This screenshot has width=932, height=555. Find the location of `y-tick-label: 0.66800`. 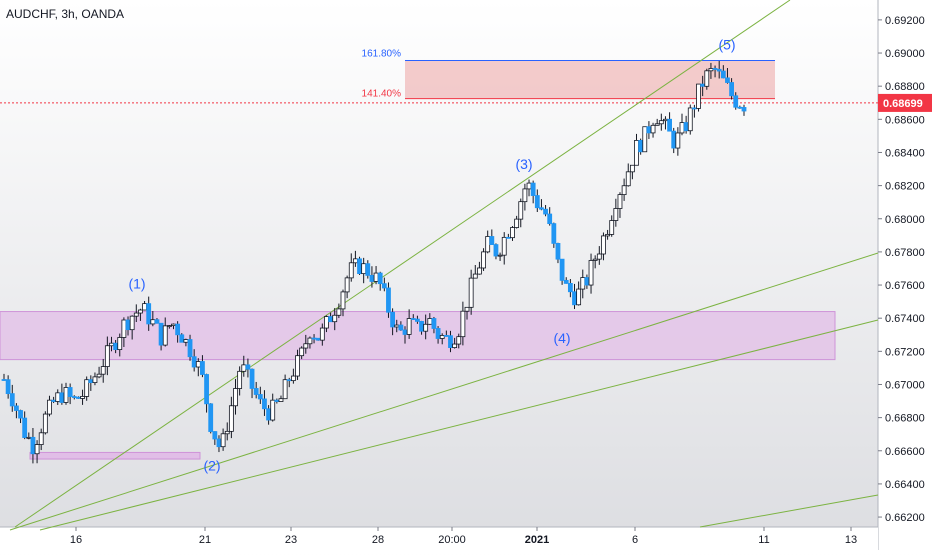

y-tick-label: 0.66800 is located at coordinates (905, 419).